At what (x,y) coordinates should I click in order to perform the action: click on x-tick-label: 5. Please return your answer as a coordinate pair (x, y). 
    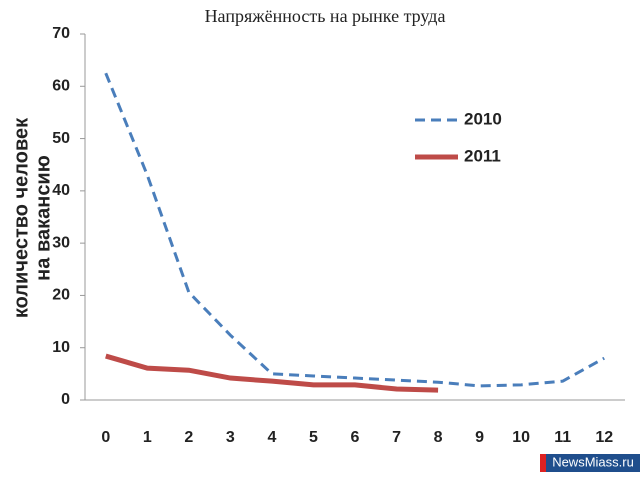
    Looking at the image, I should click on (313, 437).